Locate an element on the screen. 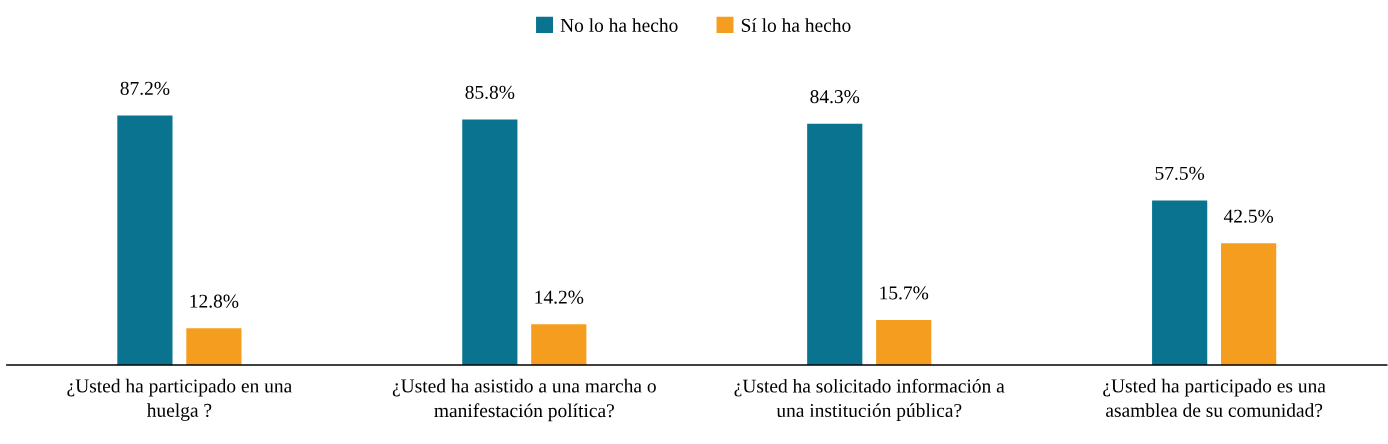 This screenshot has height=444, width=1388. x-tick-label: ¿Usted ha participado en una huelga ? is located at coordinates (179, 399).